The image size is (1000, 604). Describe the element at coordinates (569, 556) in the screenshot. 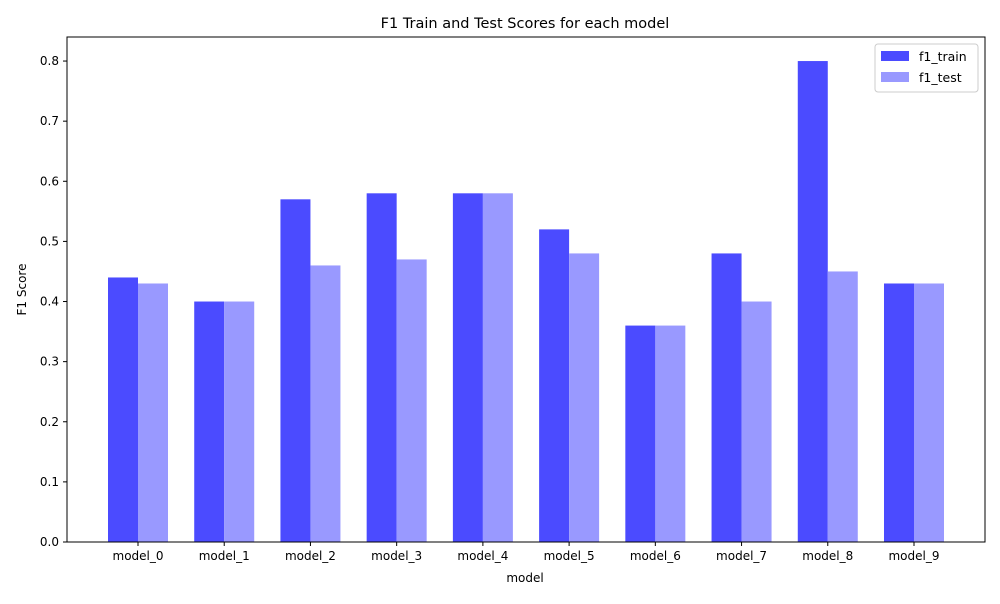

I see `x-tick-label: model_5` at that location.